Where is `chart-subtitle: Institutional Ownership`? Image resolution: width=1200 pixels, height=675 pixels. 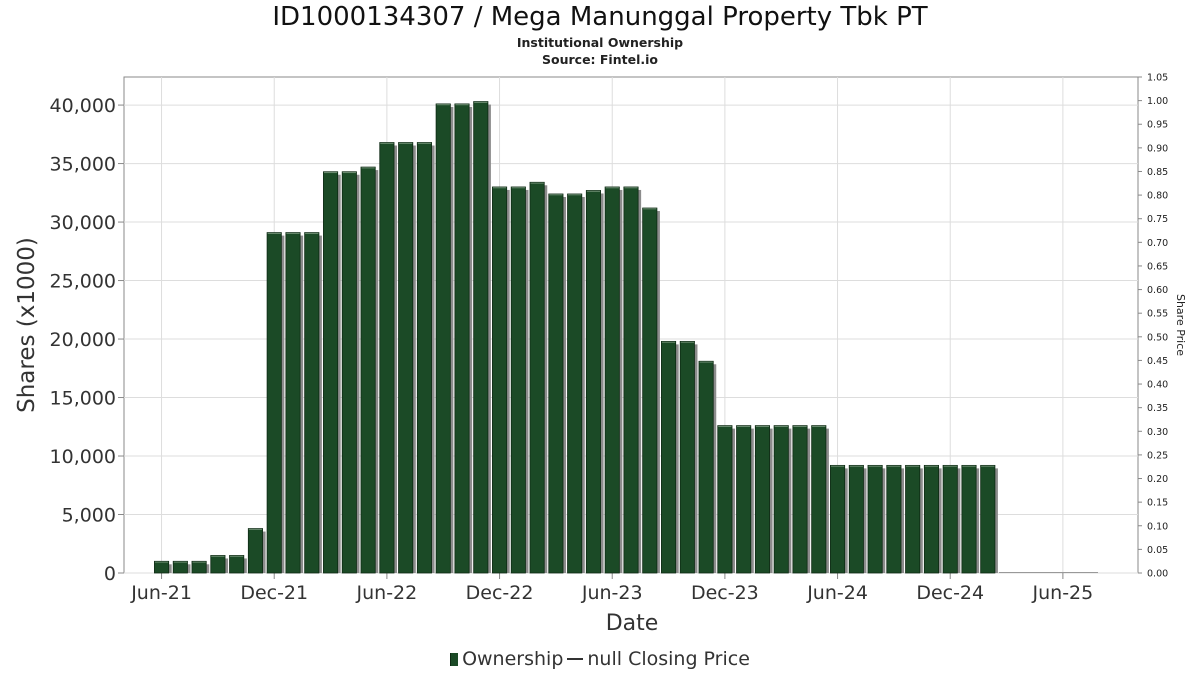
chart-subtitle: Institutional Ownership is located at coordinates (600, 42).